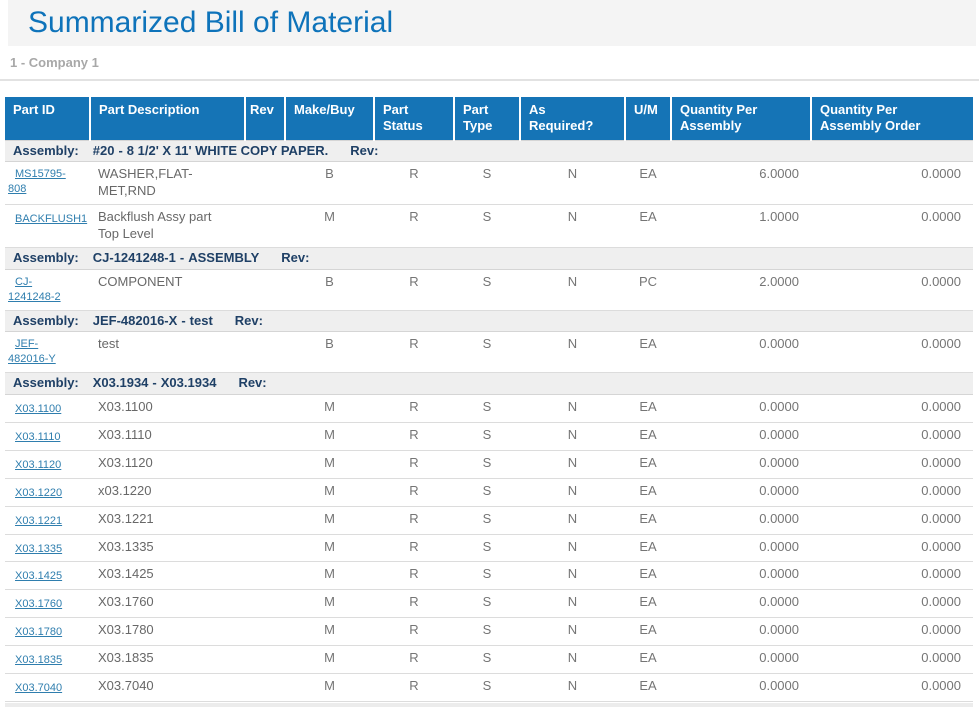 This screenshot has height=707, width=979. I want to click on part-id-link: X03.1425, so click(39, 576).